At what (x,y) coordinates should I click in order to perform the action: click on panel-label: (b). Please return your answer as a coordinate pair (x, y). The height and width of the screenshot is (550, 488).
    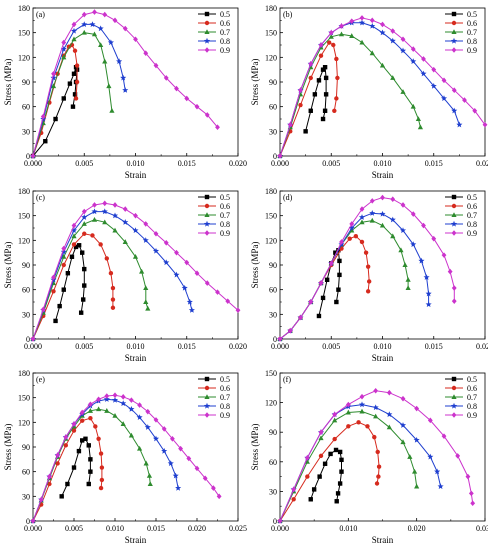
    Looking at the image, I should click on (288, 14).